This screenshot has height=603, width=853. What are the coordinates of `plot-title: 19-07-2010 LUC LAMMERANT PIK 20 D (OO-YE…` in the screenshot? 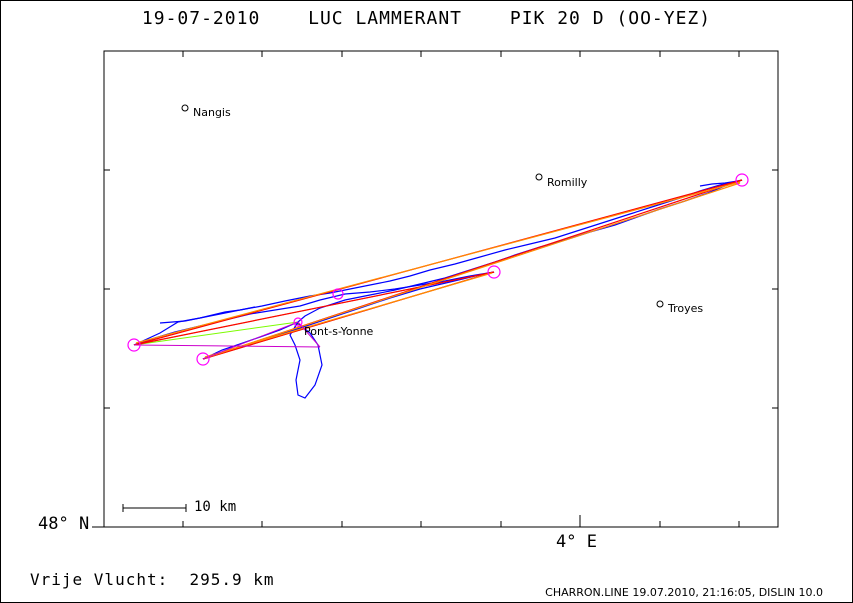 It's located at (426, 18).